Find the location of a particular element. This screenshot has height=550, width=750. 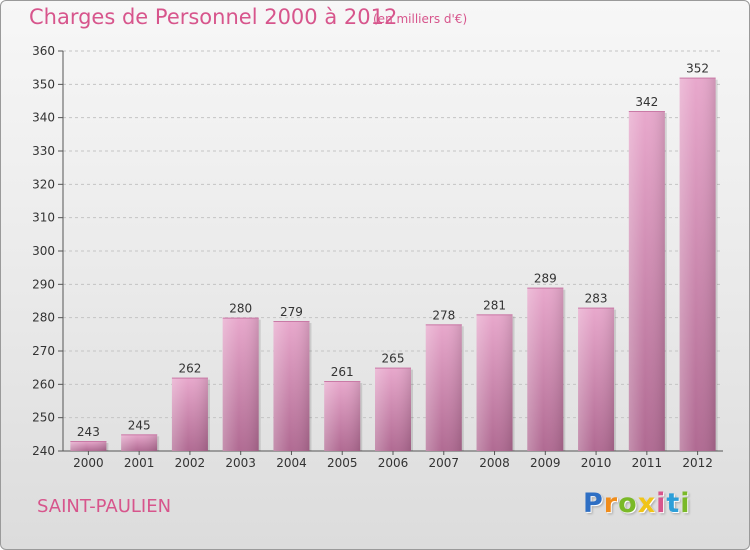

y-tick-label: 300 is located at coordinates (43, 251).